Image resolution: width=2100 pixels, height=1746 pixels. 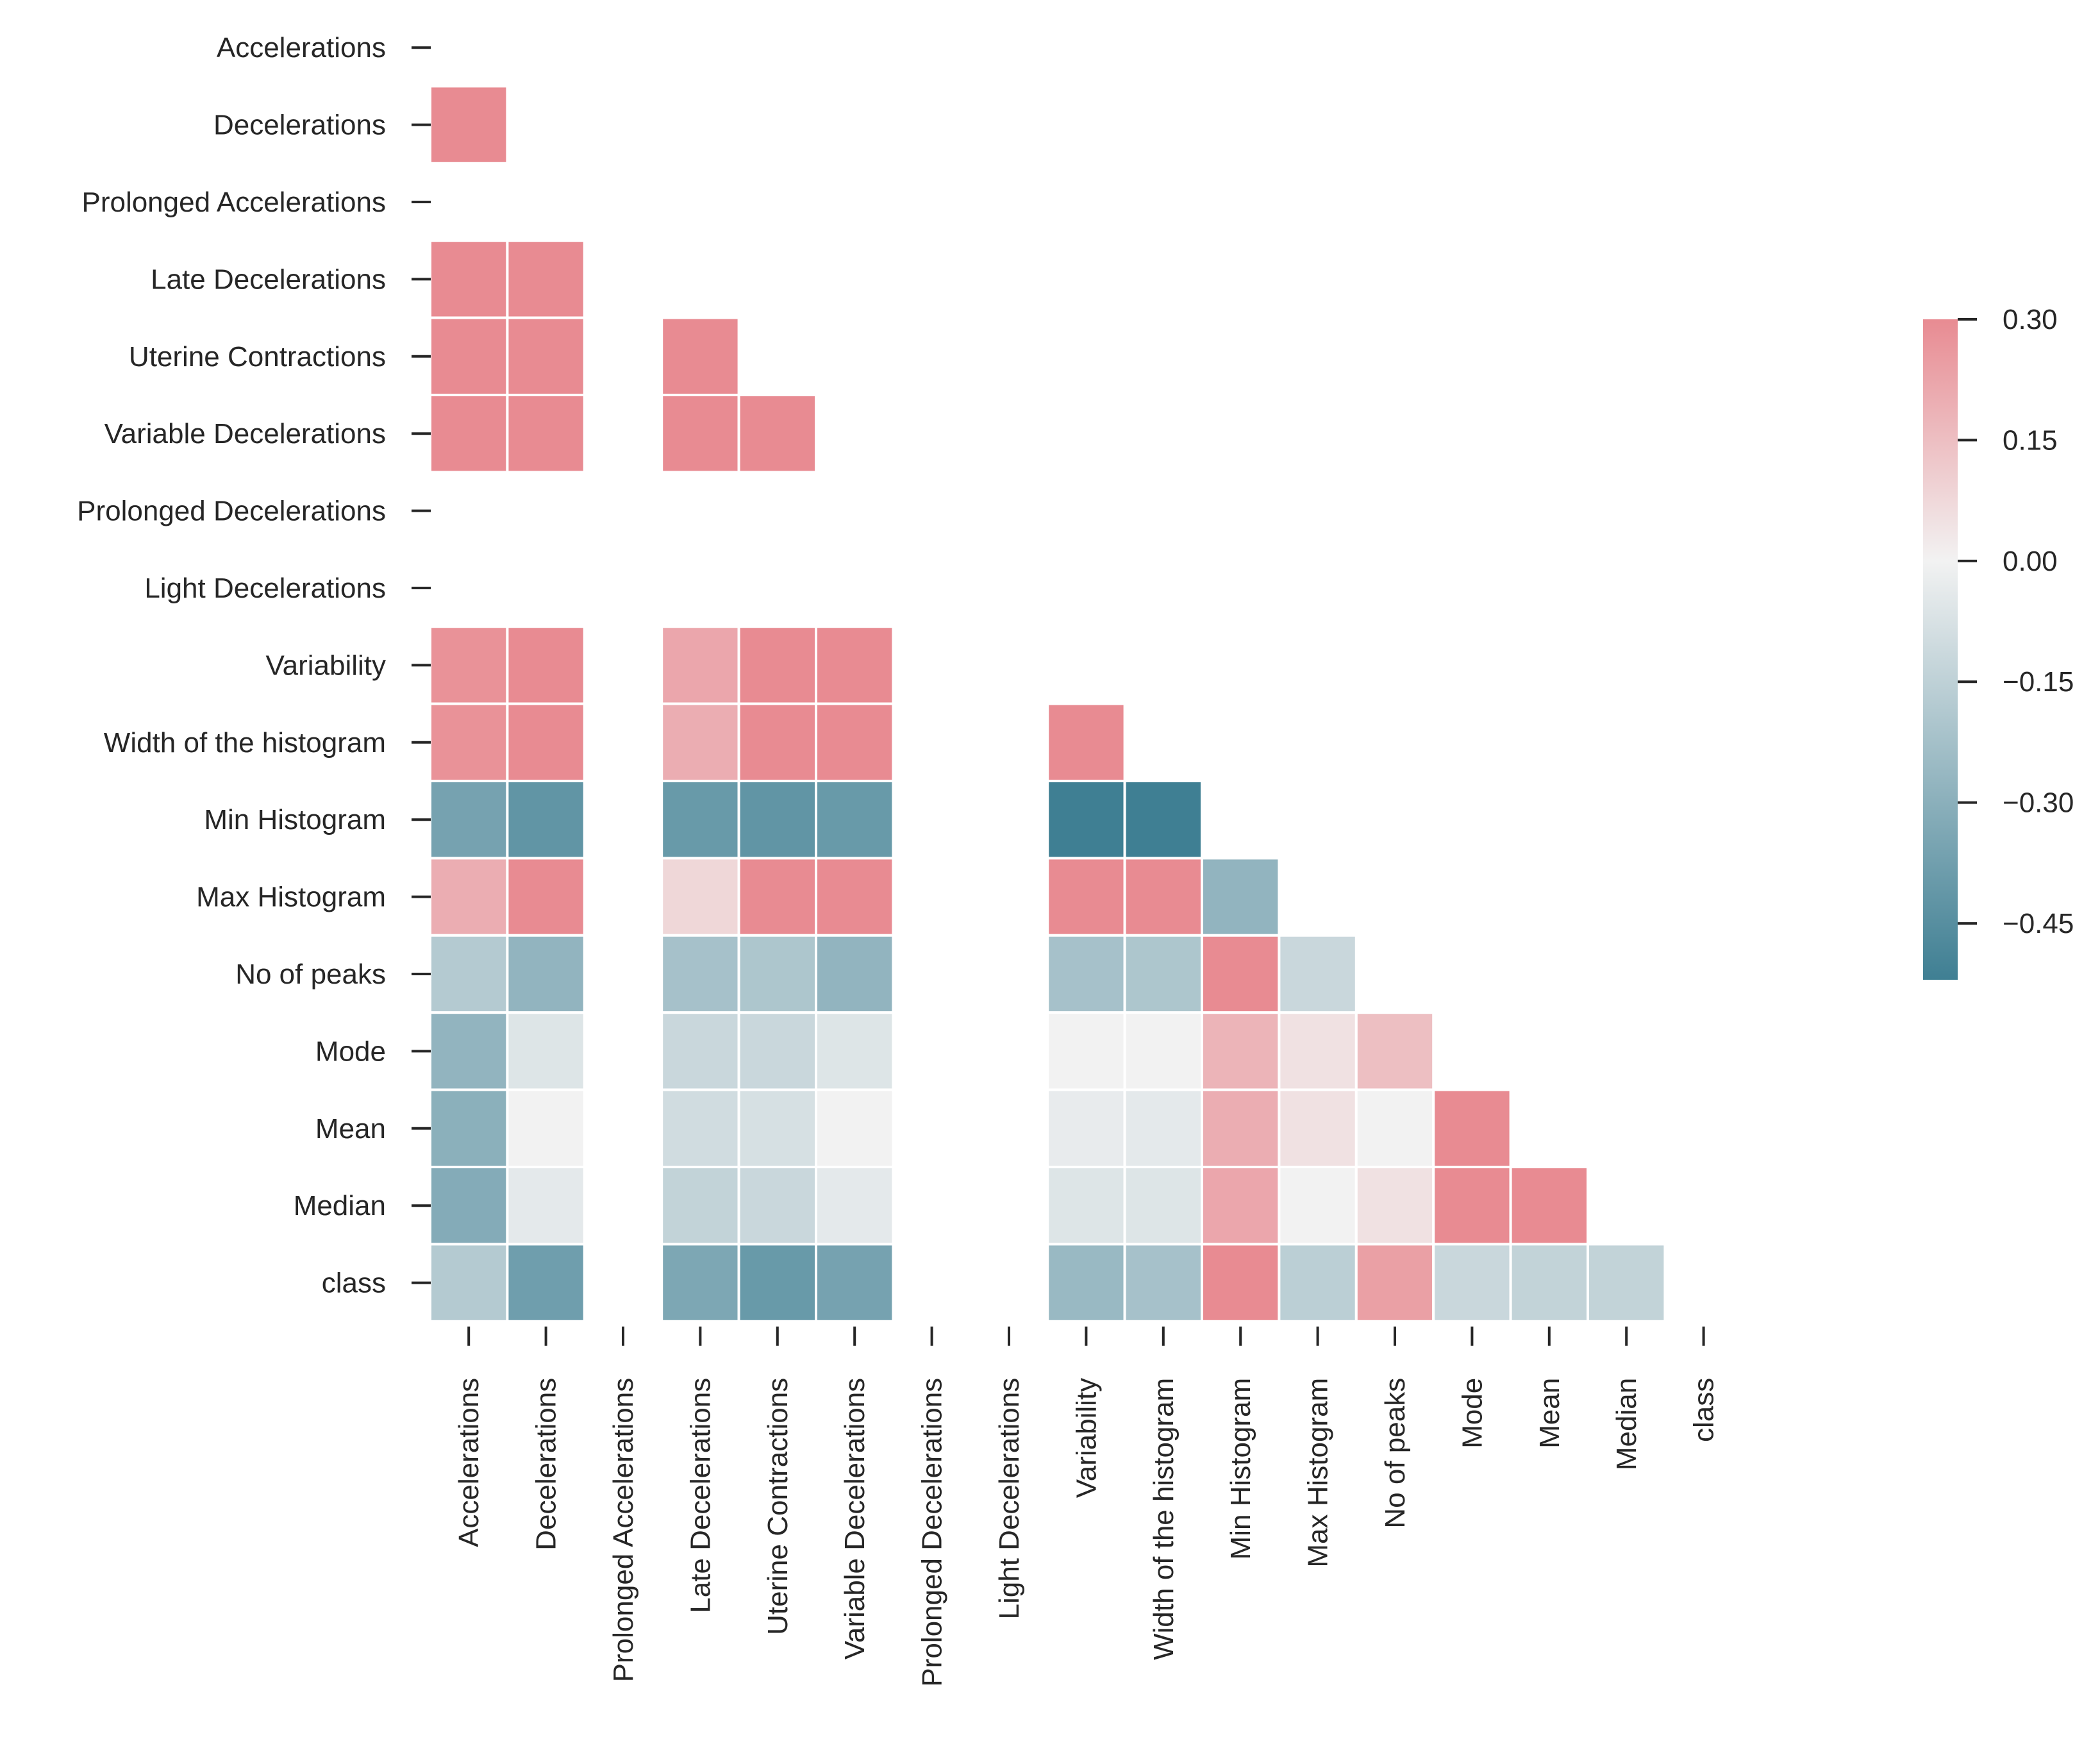 What do you see at coordinates (291, 897) in the screenshot?
I see `y-tick-label: Max Histogram` at bounding box center [291, 897].